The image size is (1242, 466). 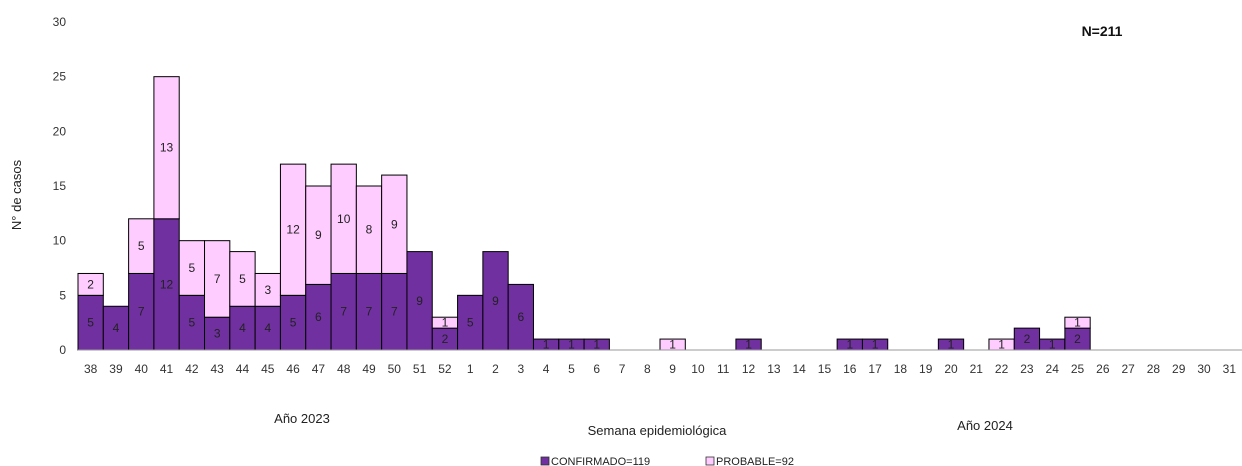 I want to click on data-label-confirmado-week-40: 7, so click(x=141, y=312).